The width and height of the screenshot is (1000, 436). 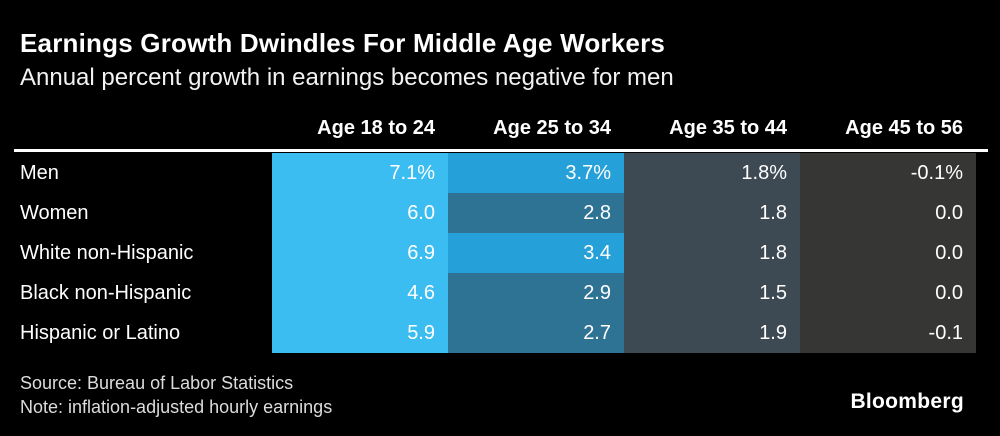 I want to click on value-cell: 2.7, so click(x=536, y=333).